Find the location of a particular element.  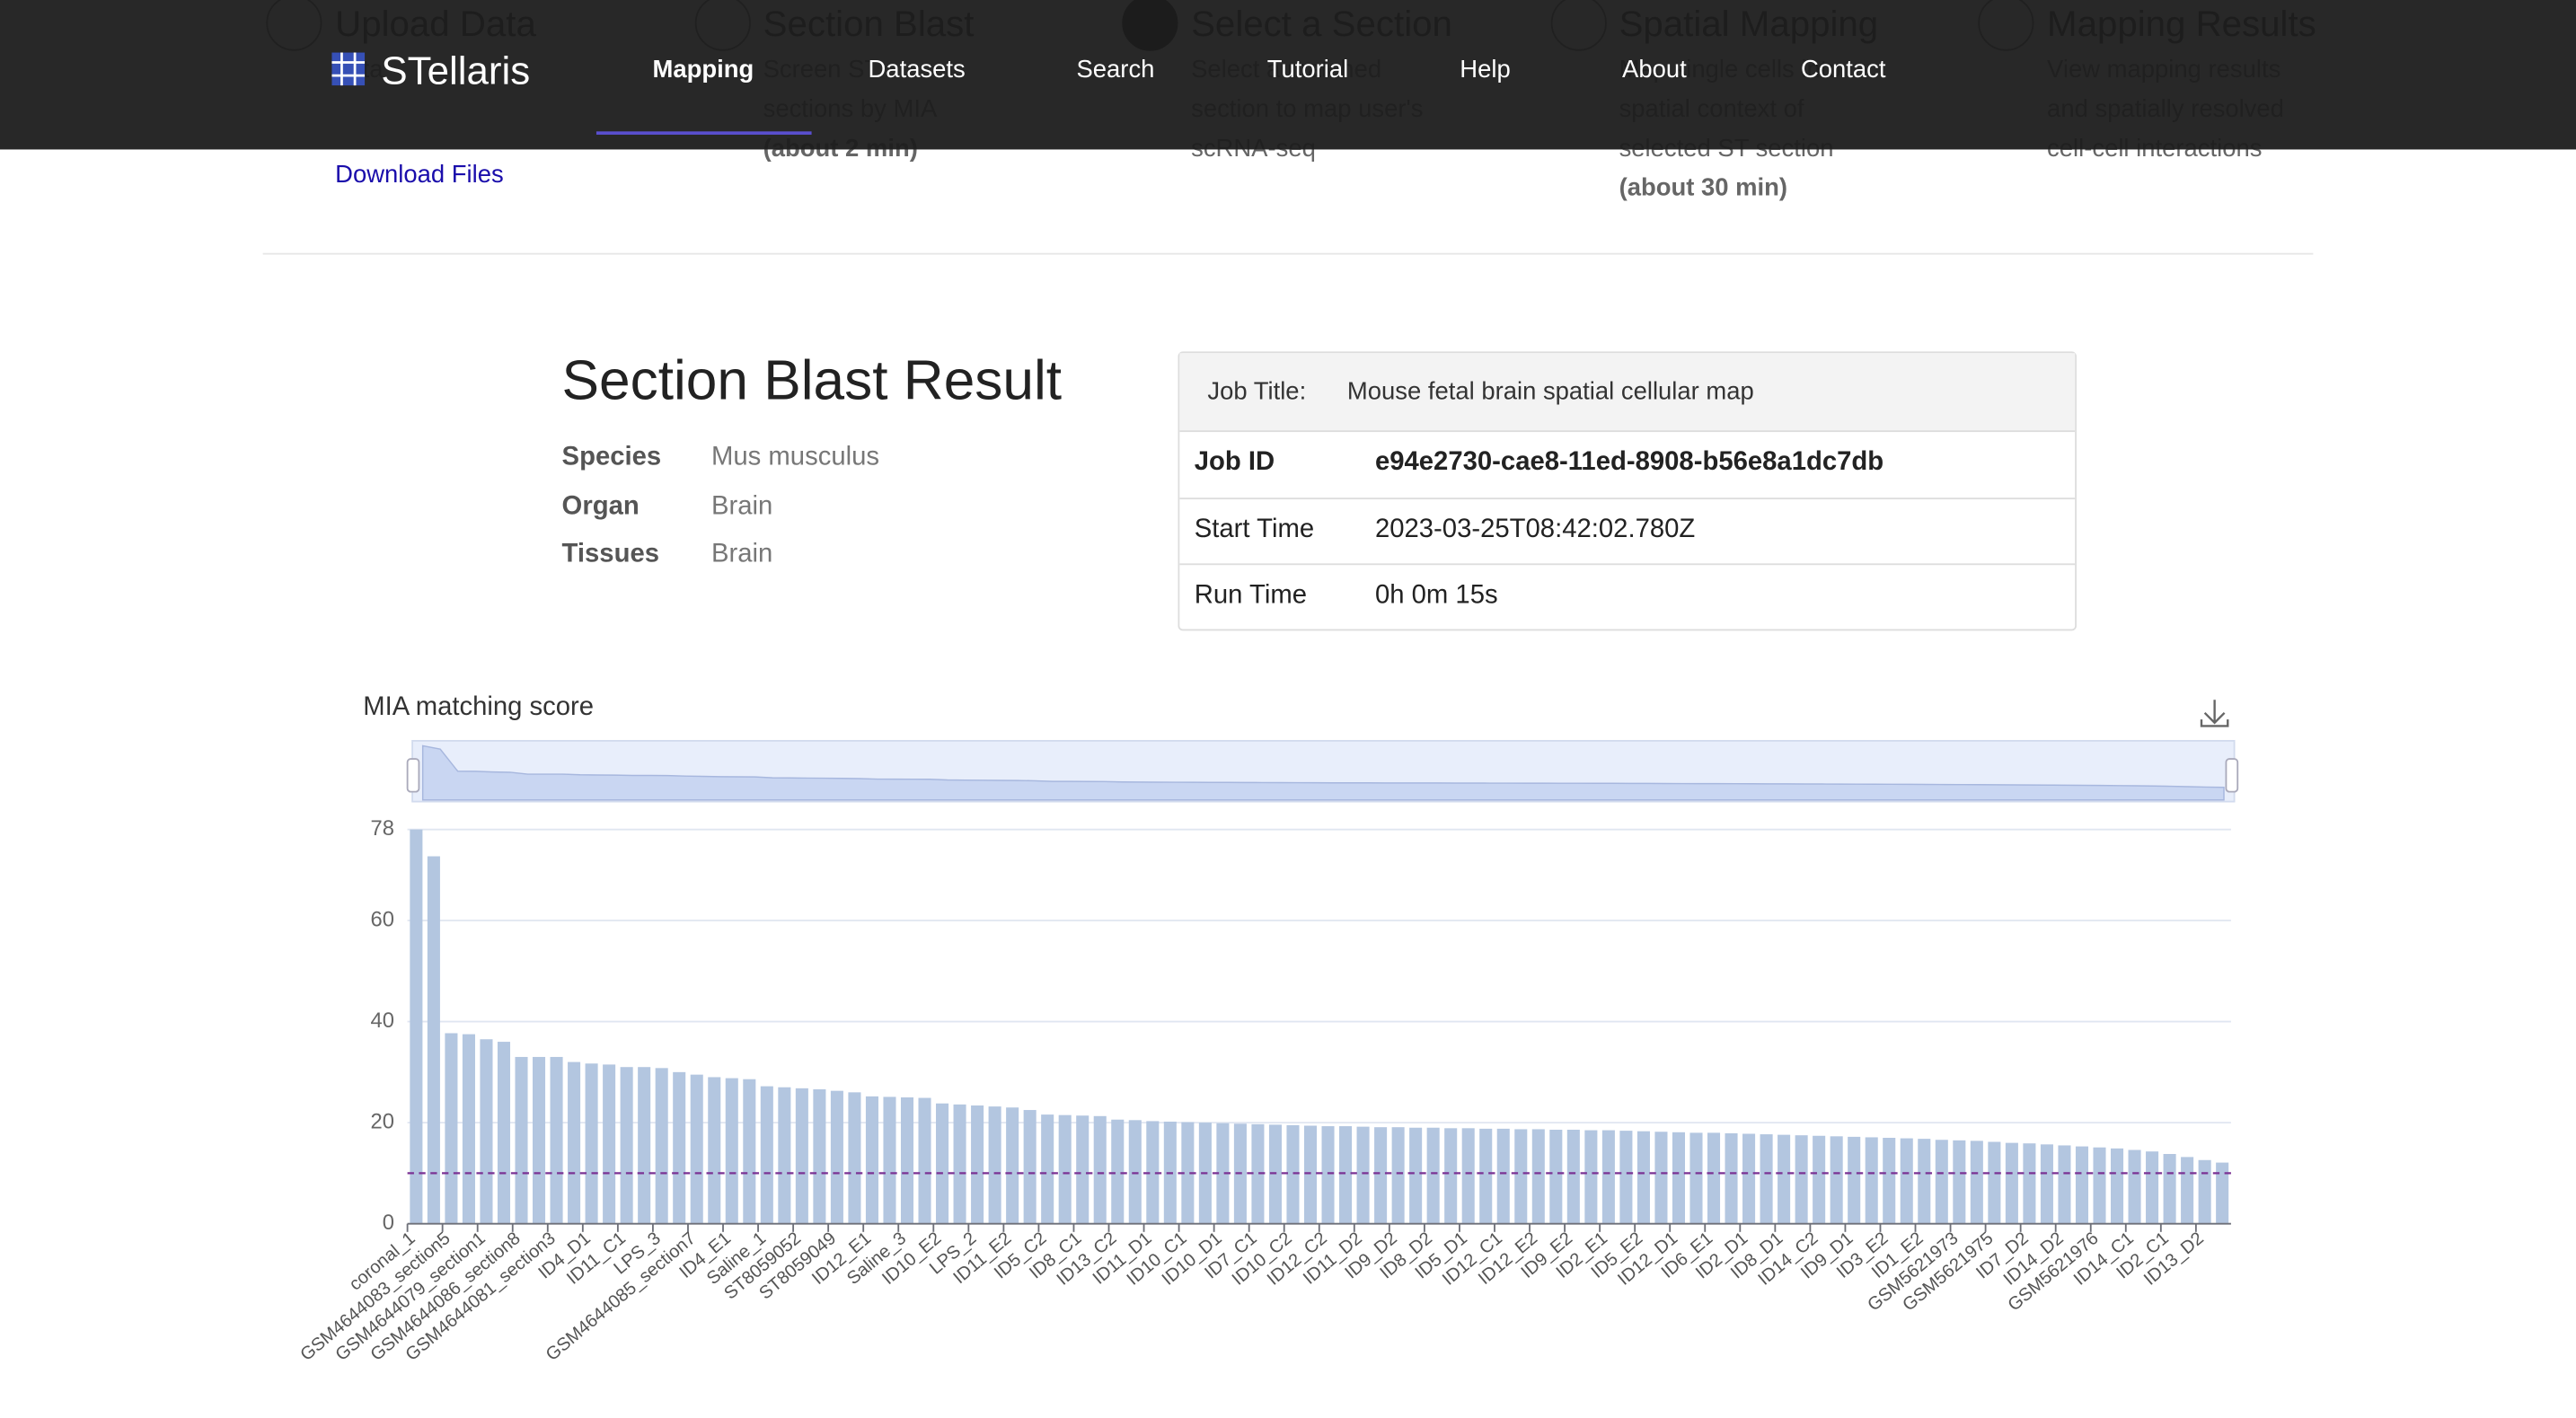

y-tick-label: 20 is located at coordinates (382, 1121).